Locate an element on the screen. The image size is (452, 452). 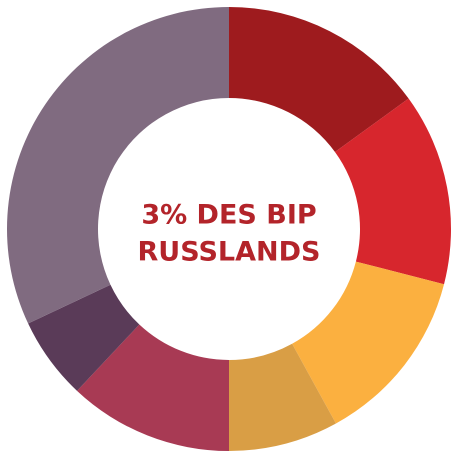
center-title: RUSSLANDS is located at coordinates (229, 252).